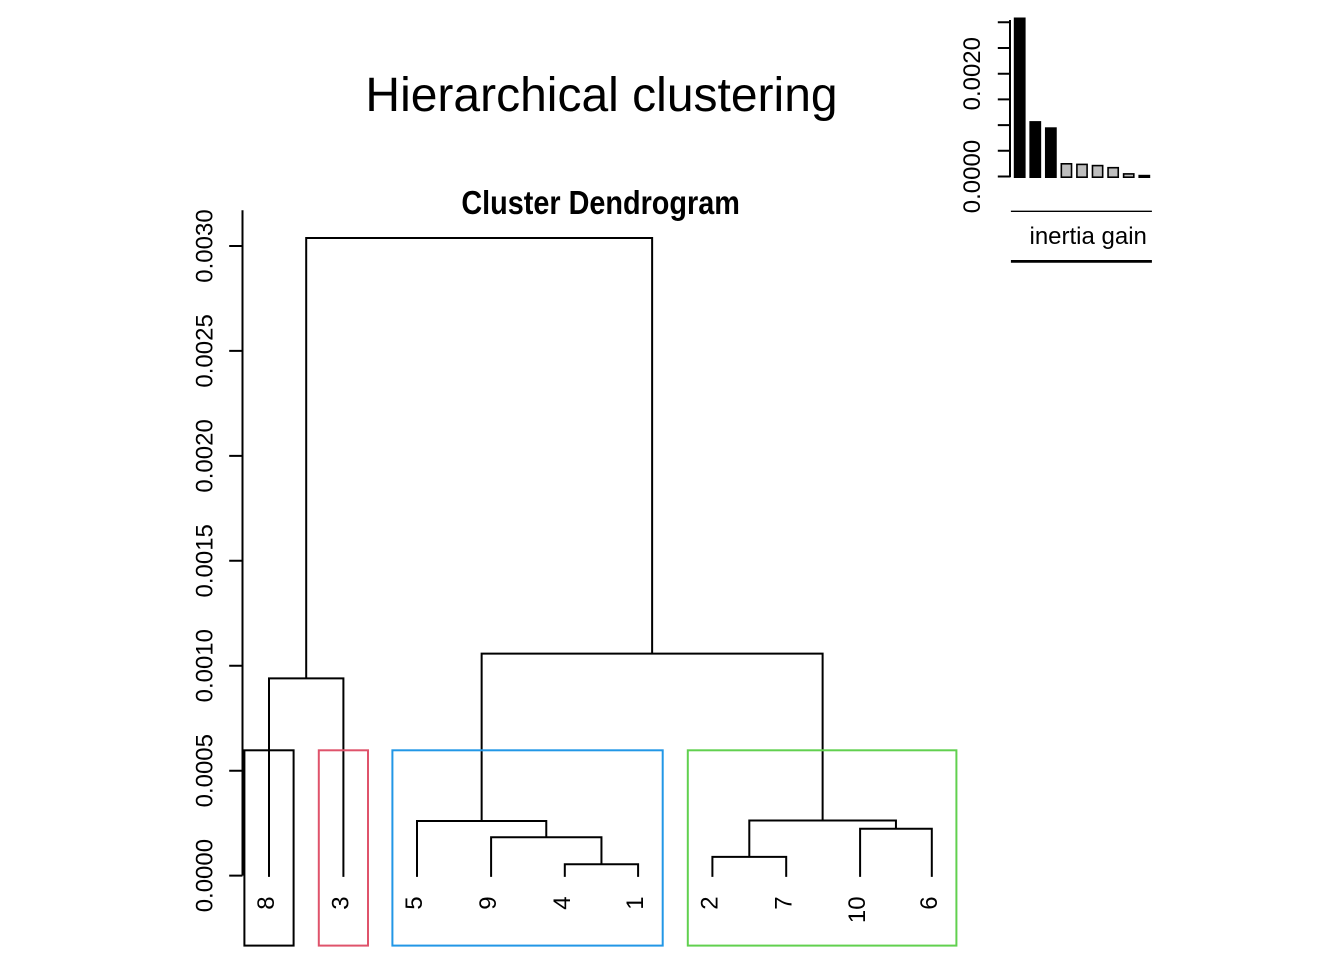  Describe the element at coordinates (204, 245) in the screenshot. I see `svg-text: 0.0030` at that location.